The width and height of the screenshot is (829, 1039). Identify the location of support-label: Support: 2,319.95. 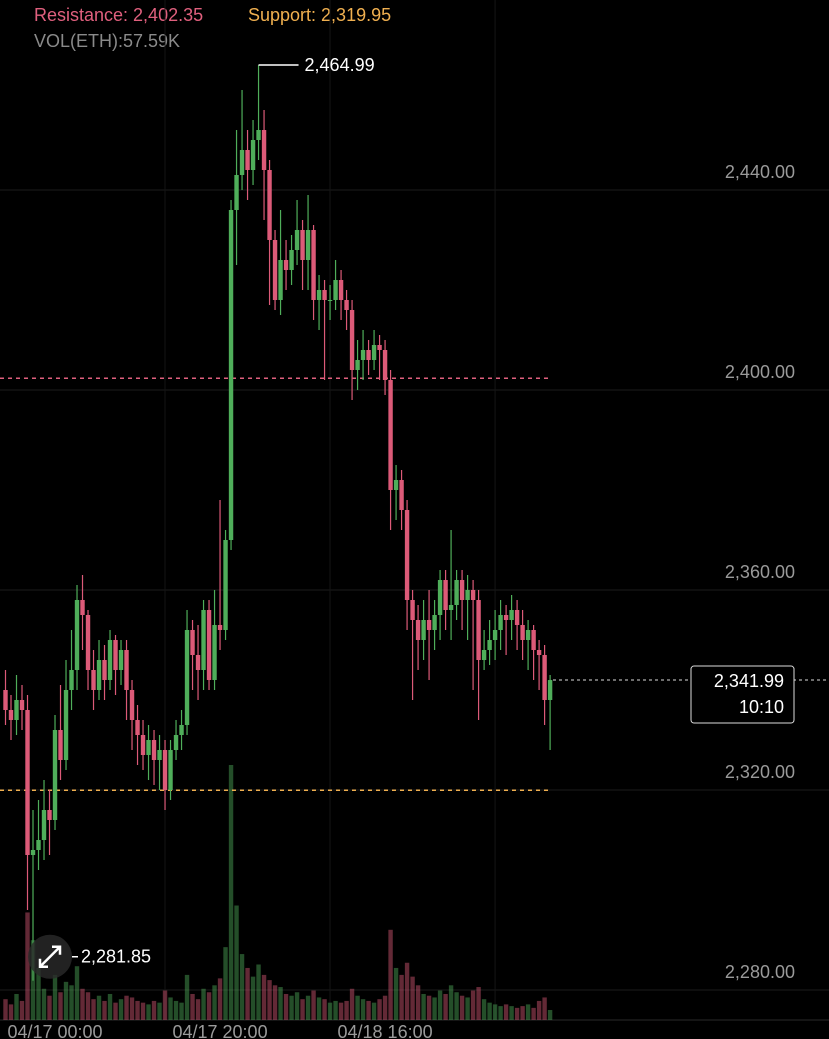
(319, 15).